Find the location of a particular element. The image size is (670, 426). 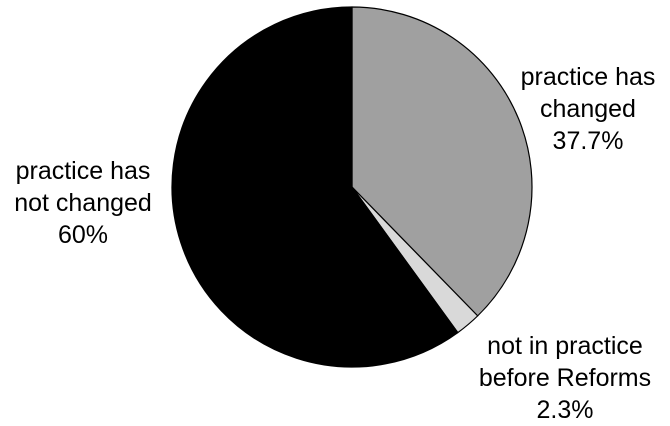

slice-label-practice-not-changed: practice has not changed 60% is located at coordinates (83, 203).